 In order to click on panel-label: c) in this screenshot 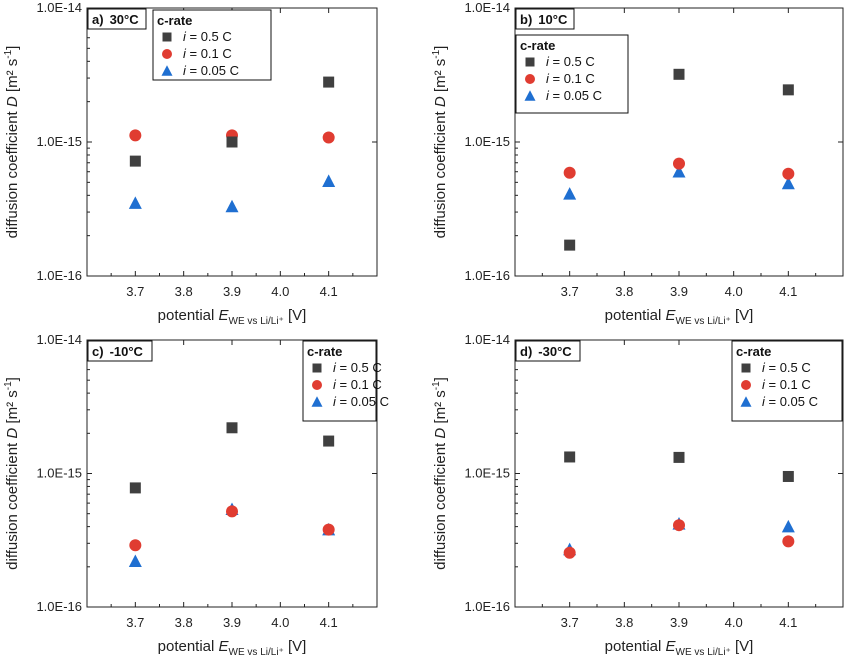, I will do `click(98, 351)`.